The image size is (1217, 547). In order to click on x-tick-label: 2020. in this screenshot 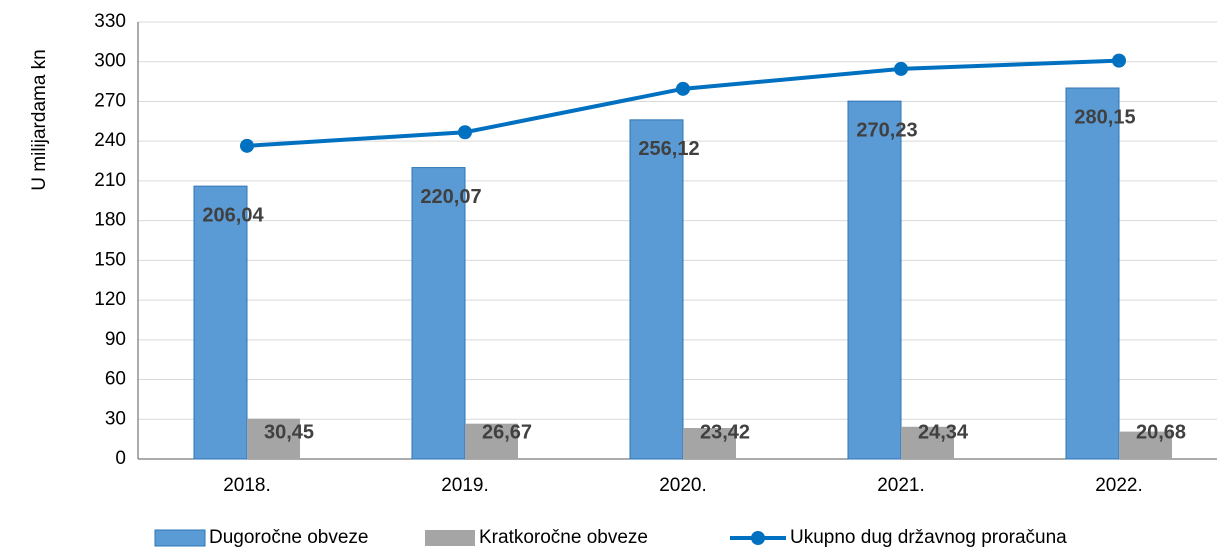, I will do `click(683, 485)`.